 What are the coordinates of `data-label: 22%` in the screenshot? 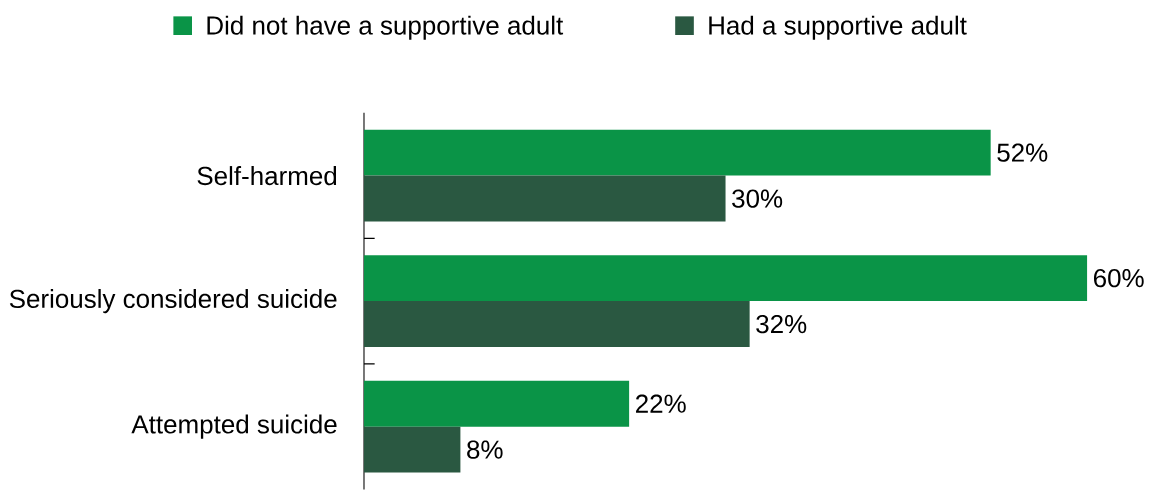 It's located at (661, 403).